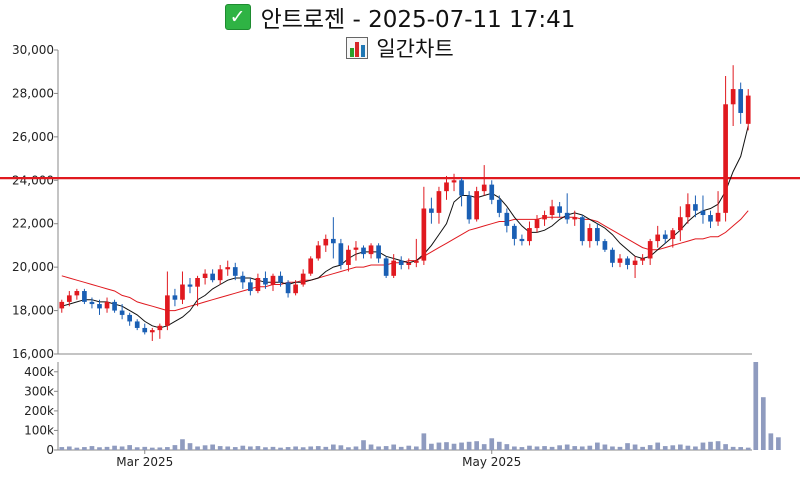  Describe the element at coordinates (39, 411) in the screenshot. I see `volume-y-tick-label: 200k` at that location.